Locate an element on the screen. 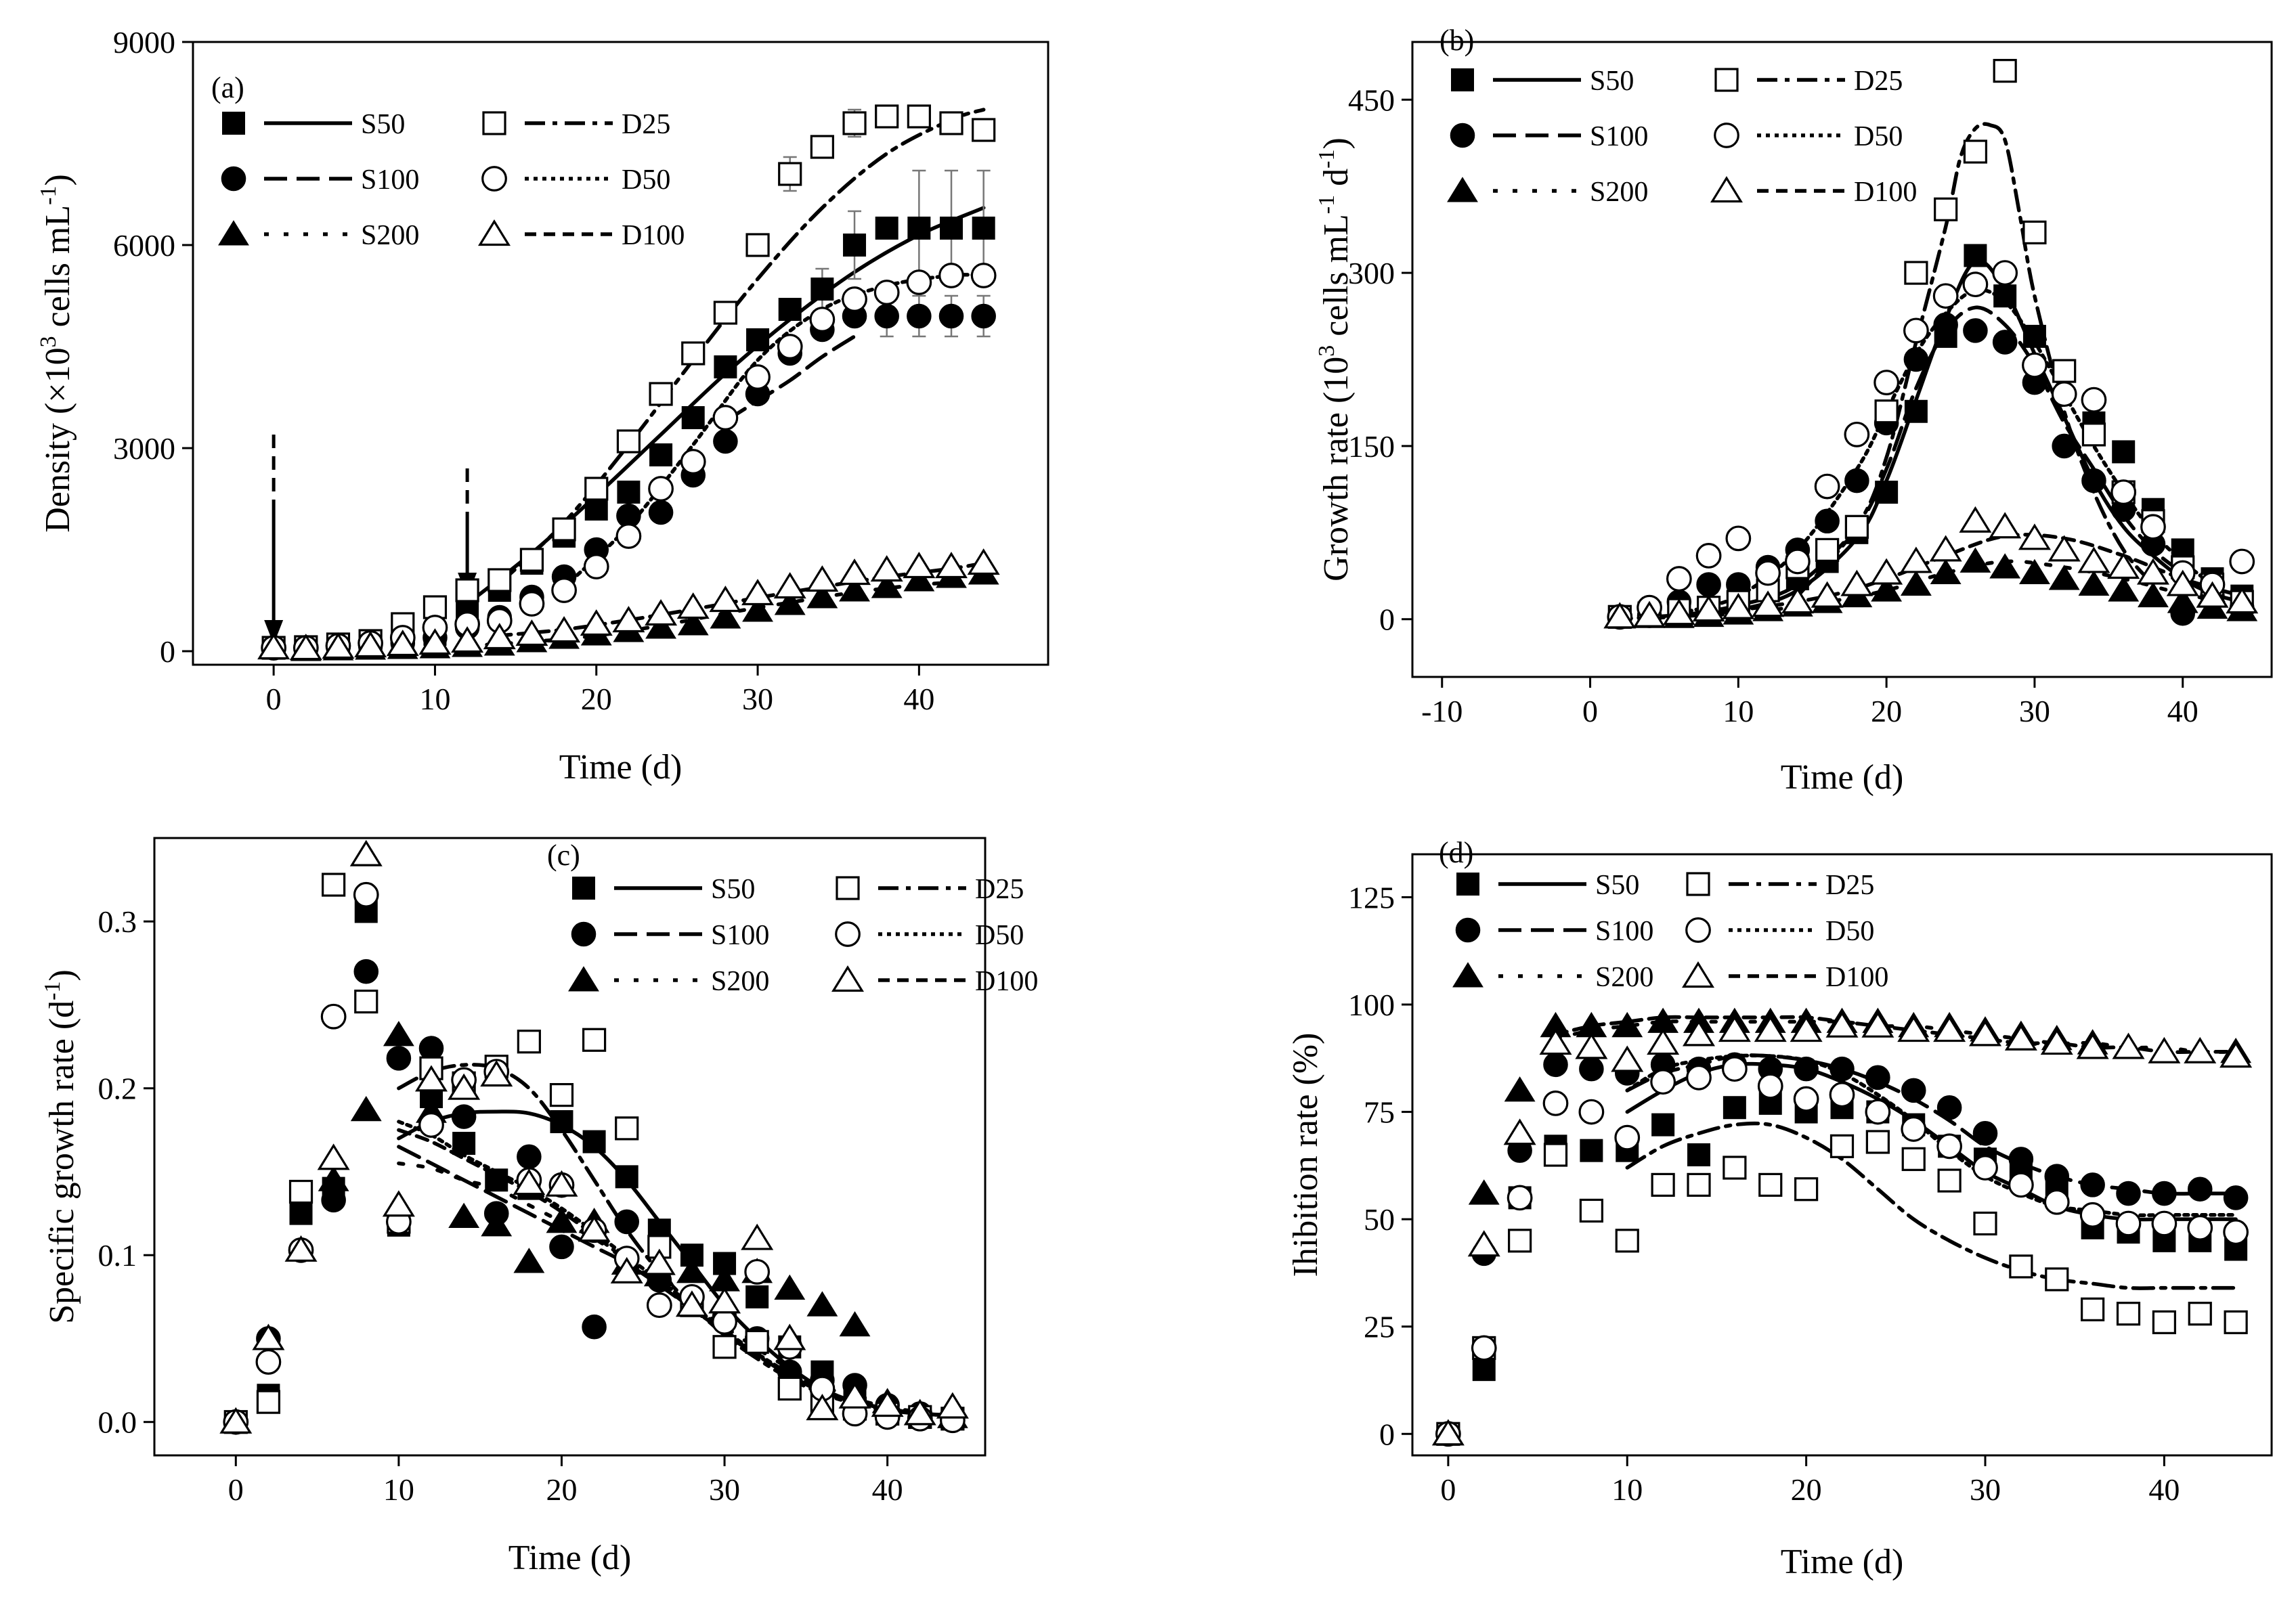 The image size is (2296, 1607). panel-c-ticks: 0 10 20 30 40 0.0 0.1 0.2 0.3 is located at coordinates (500, 1205).